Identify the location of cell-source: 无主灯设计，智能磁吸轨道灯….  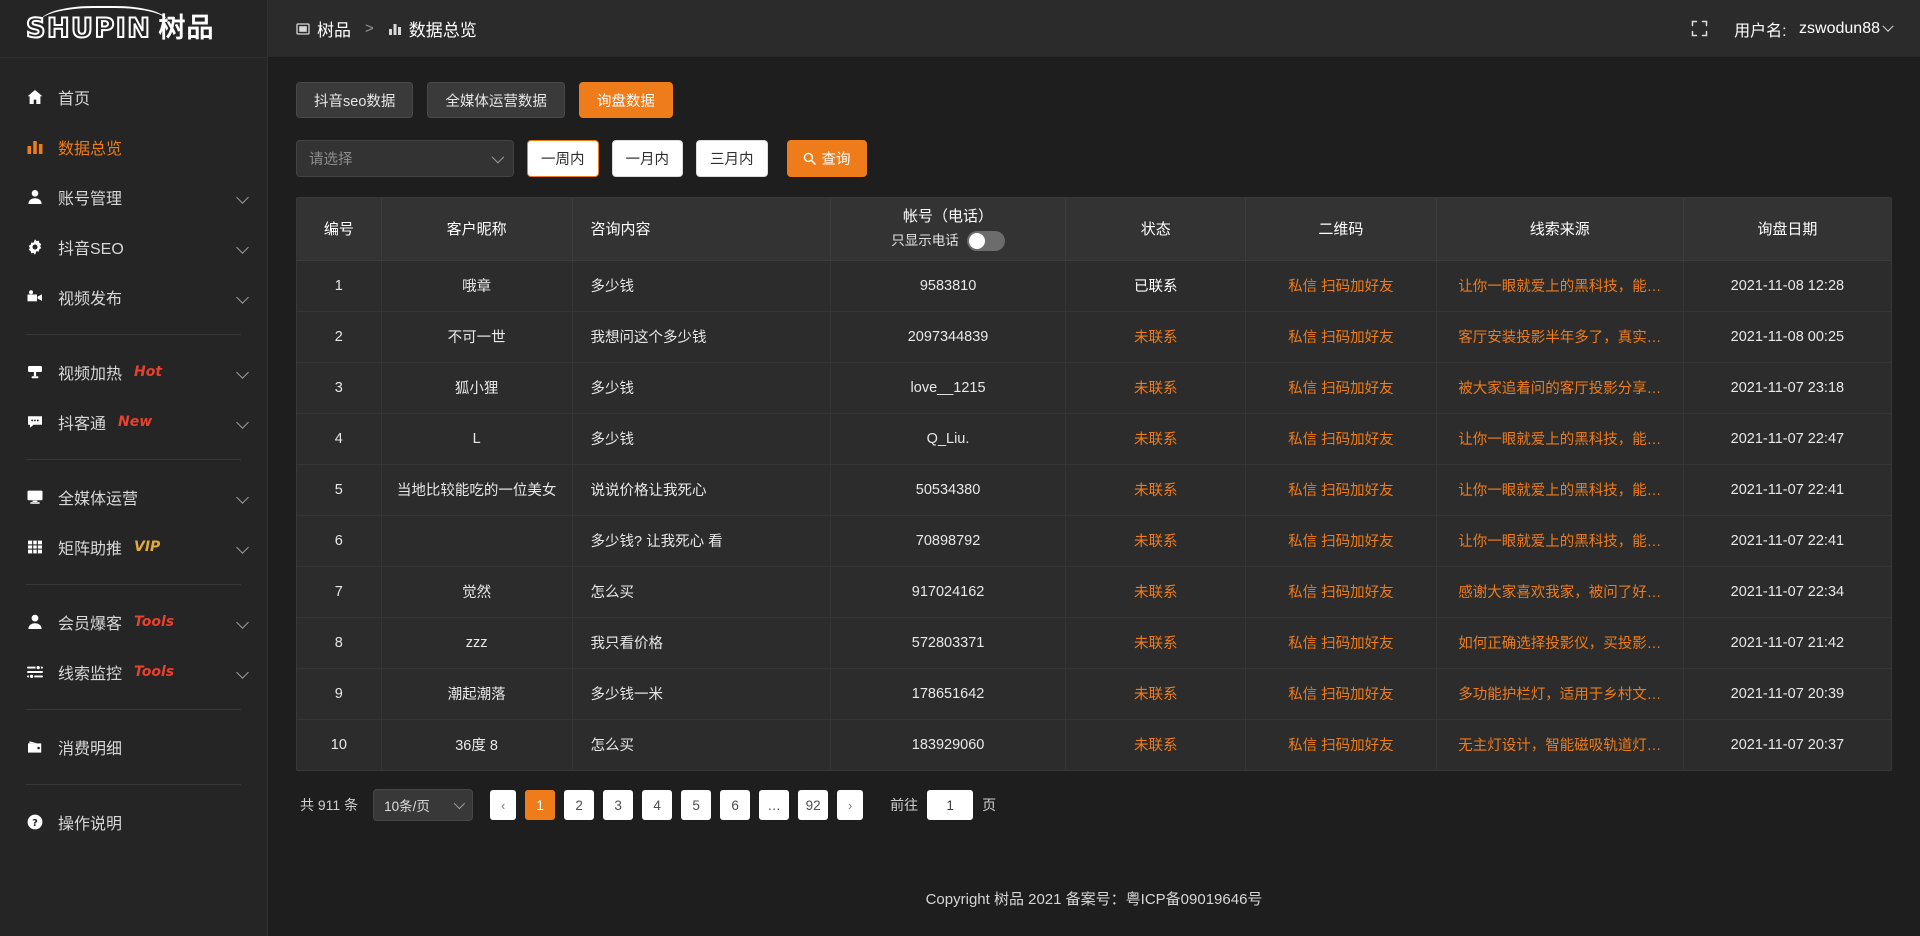
(1560, 744).